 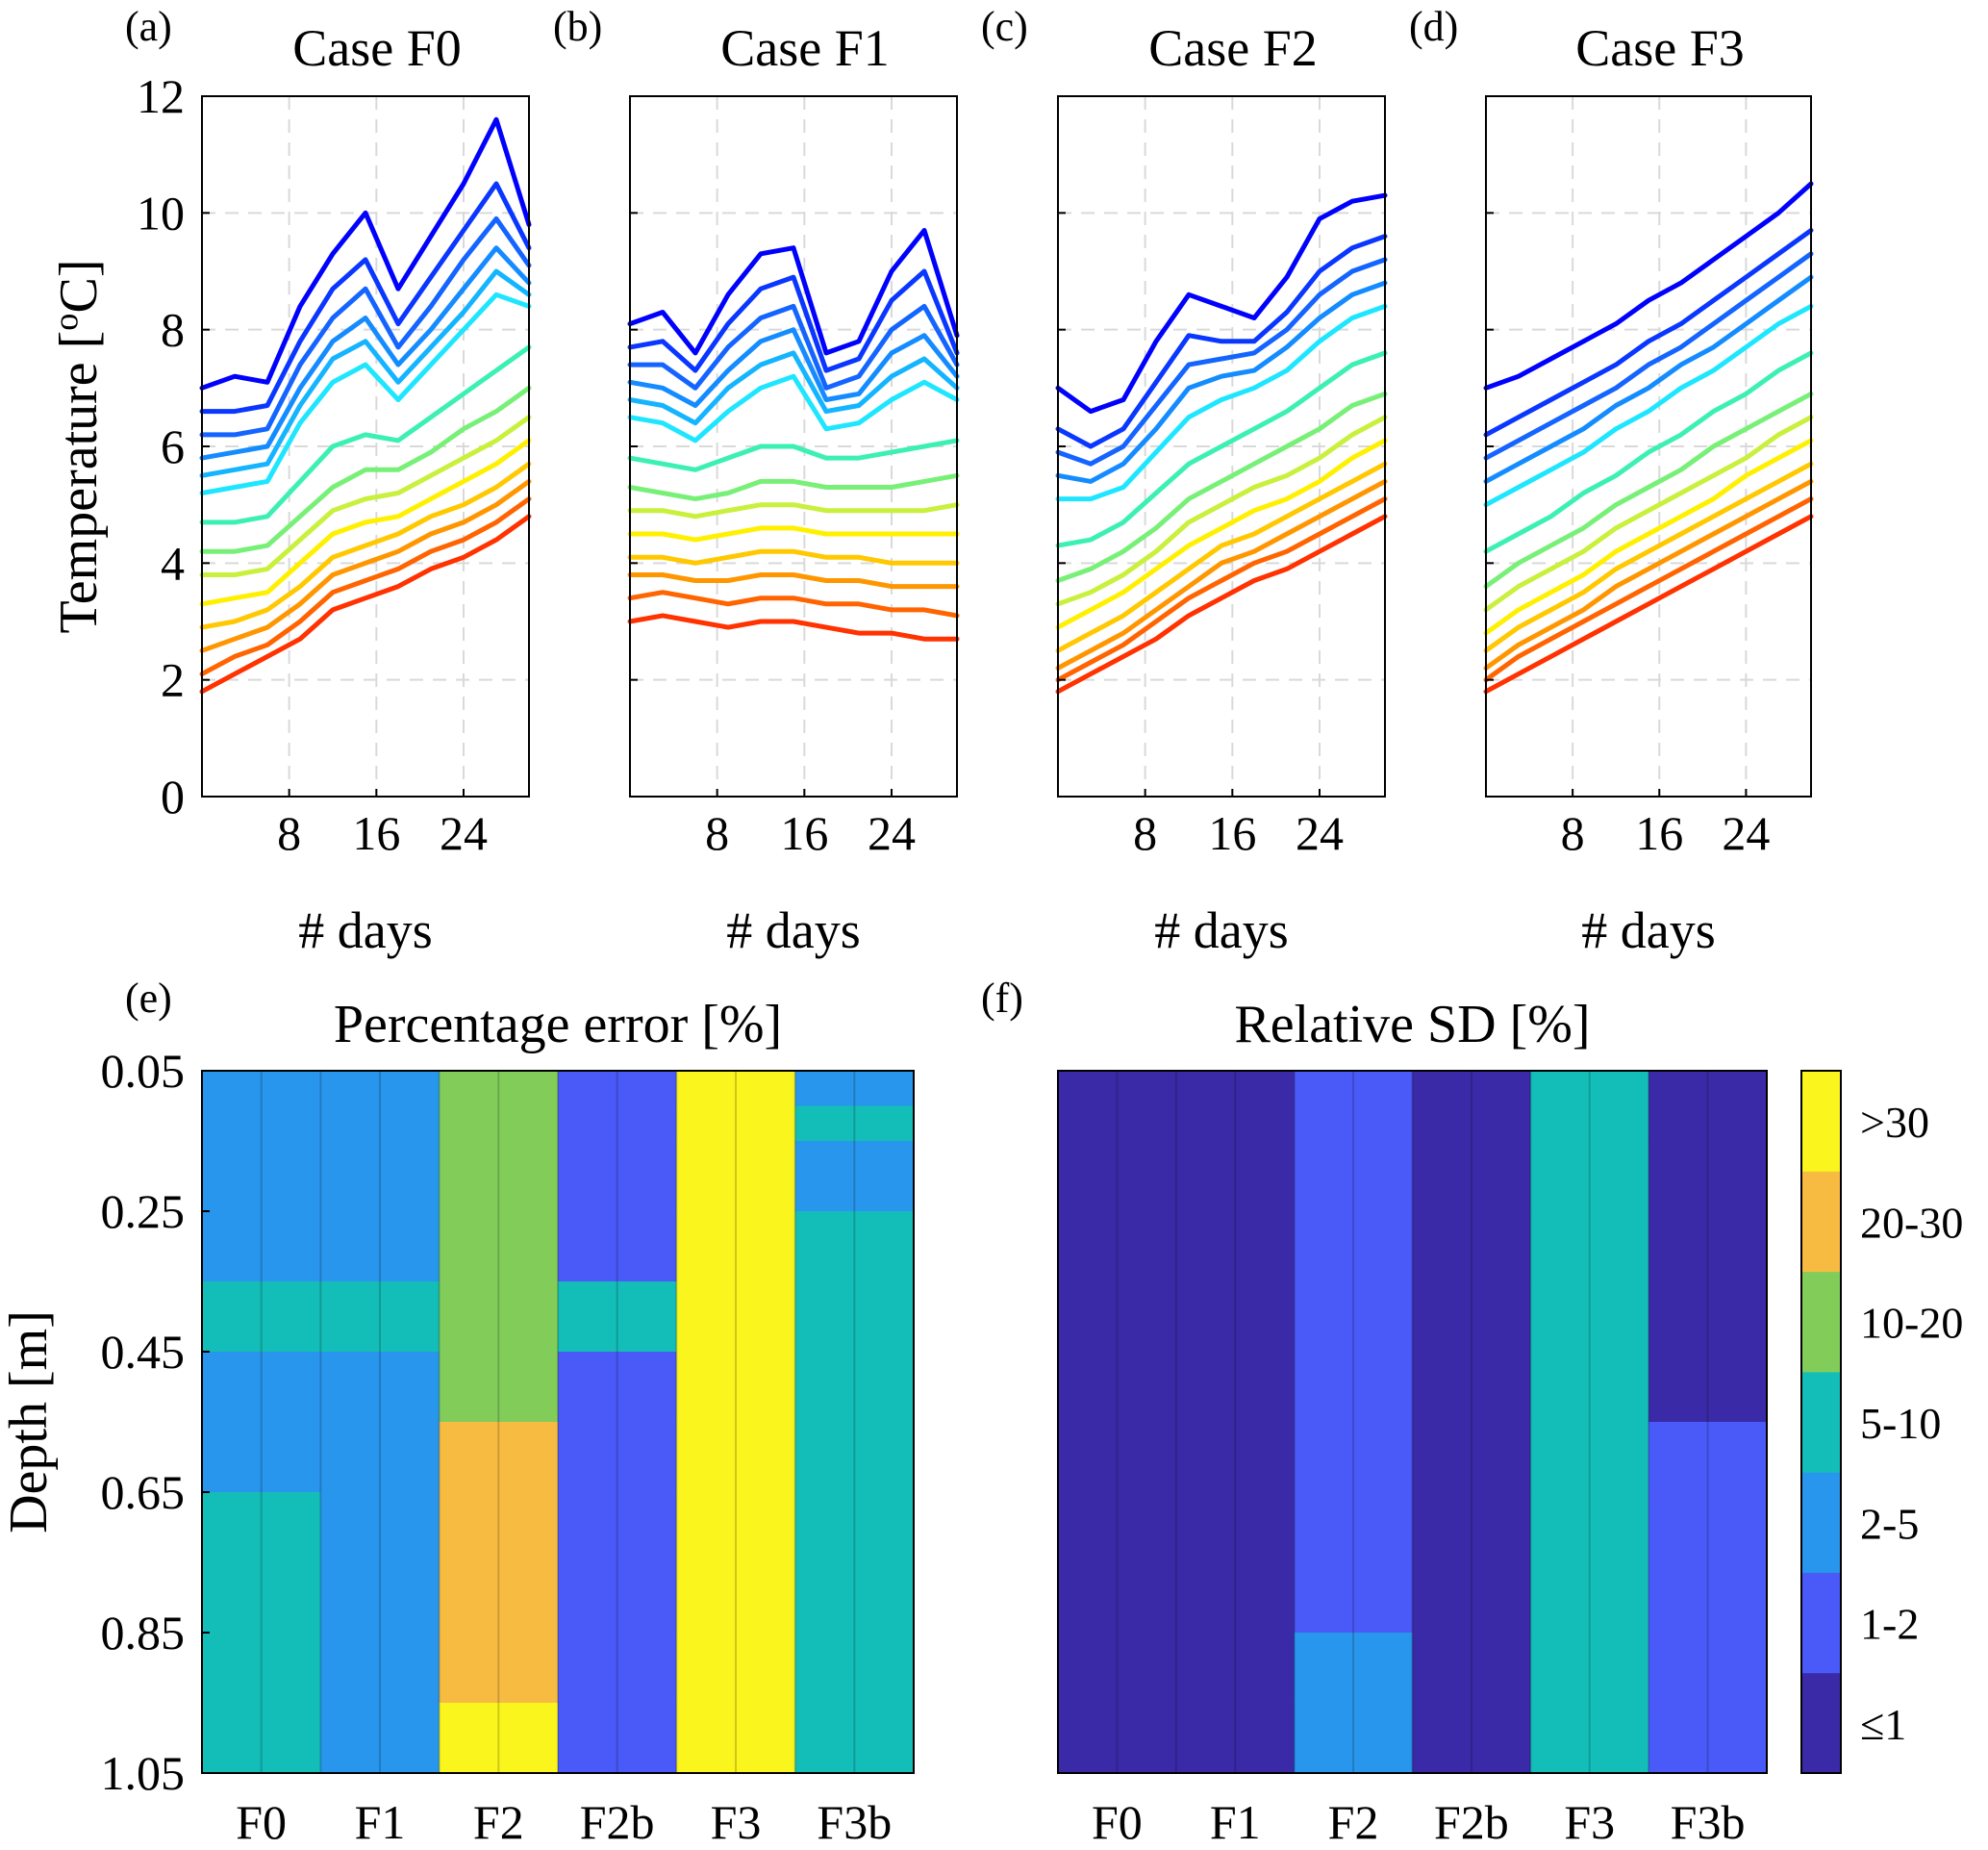 What do you see at coordinates (377, 48) in the screenshot?
I see `panel-title: Case F0` at bounding box center [377, 48].